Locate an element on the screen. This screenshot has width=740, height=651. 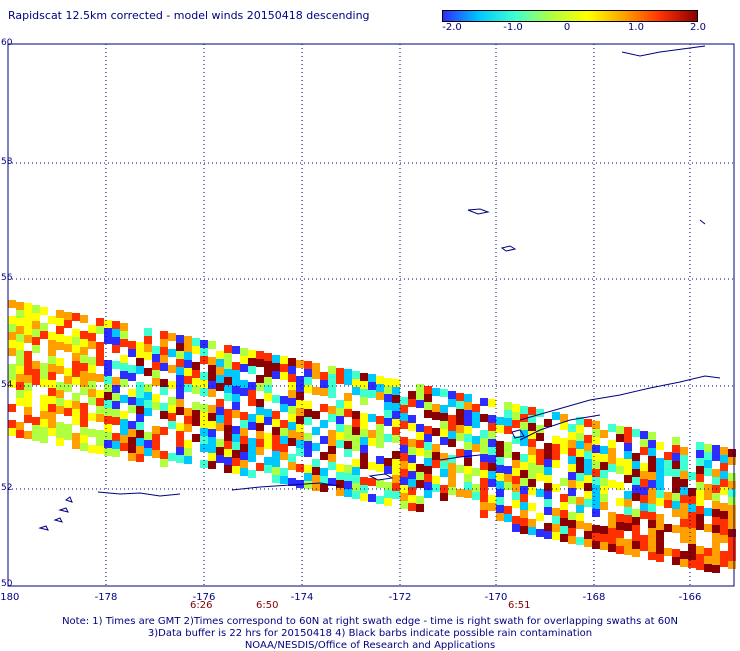
color-scale-bar is located at coordinates (570, 16).